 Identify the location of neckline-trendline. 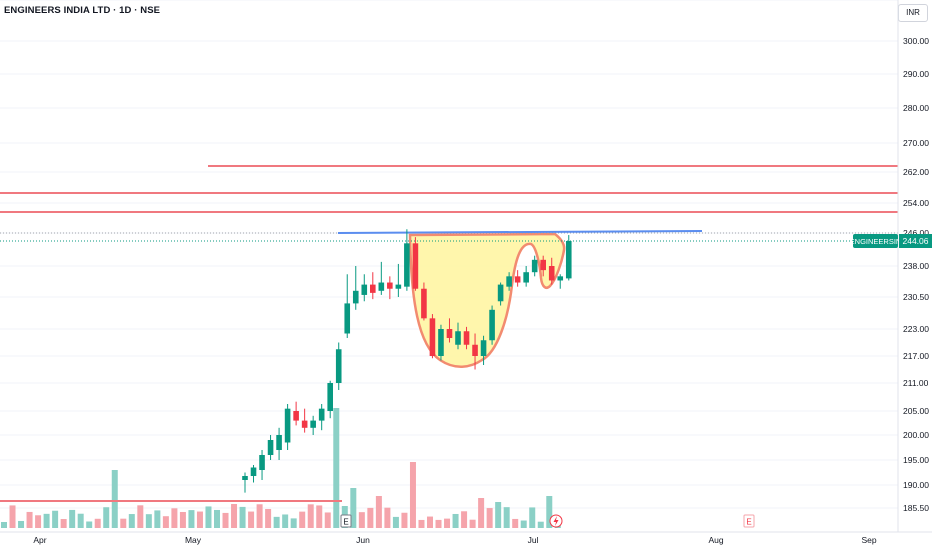
(520, 232).